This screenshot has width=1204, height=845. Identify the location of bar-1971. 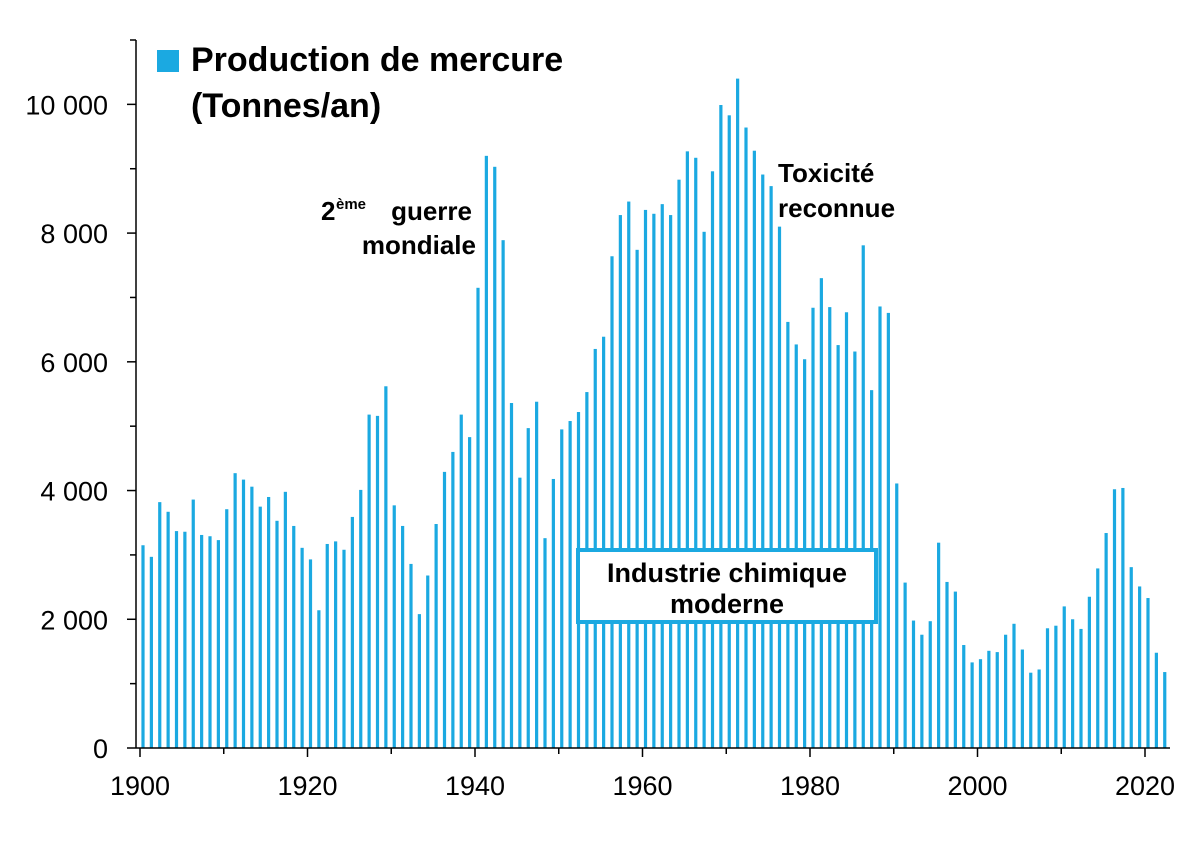
(738, 413).